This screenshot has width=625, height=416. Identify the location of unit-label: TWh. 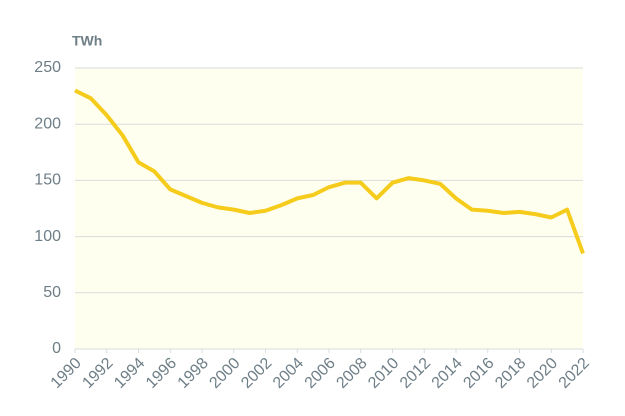
(87, 41).